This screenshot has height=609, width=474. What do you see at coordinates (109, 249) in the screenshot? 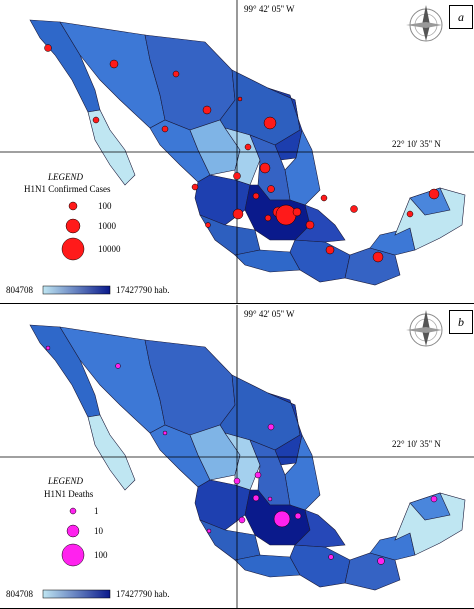
I see `legend-size-label: 10000` at bounding box center [109, 249].